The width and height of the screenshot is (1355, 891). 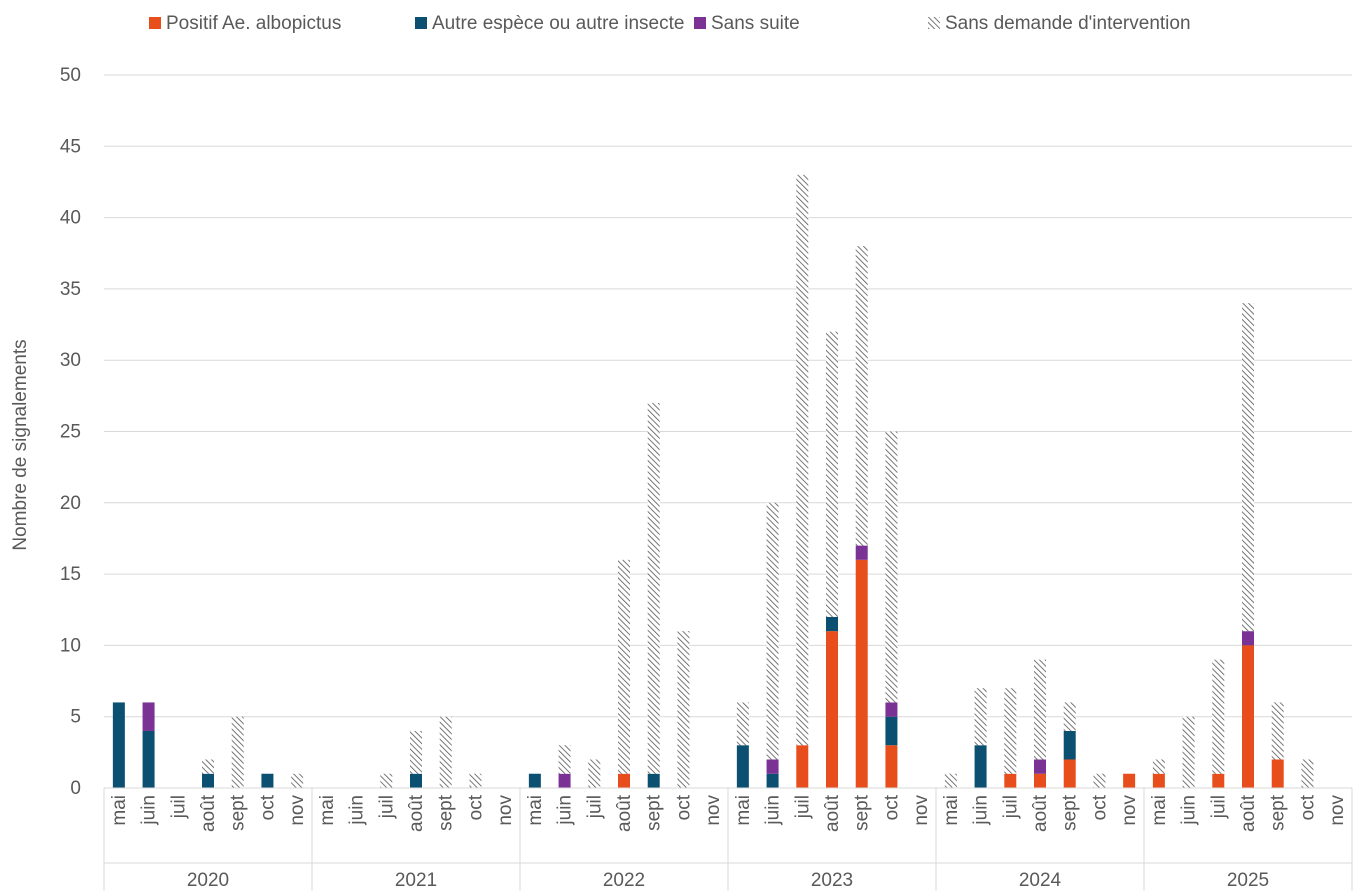 What do you see at coordinates (75, 717) in the screenshot?
I see `y-tick-label: 5` at bounding box center [75, 717].